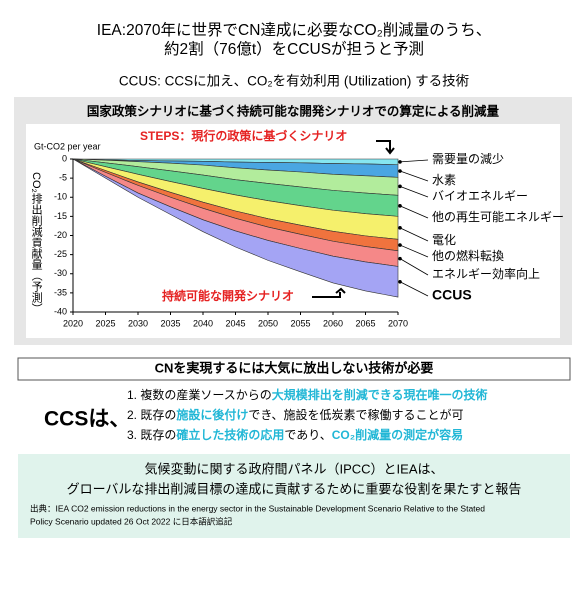  I want to click on y-tick-label: 0, so click(64, 158).